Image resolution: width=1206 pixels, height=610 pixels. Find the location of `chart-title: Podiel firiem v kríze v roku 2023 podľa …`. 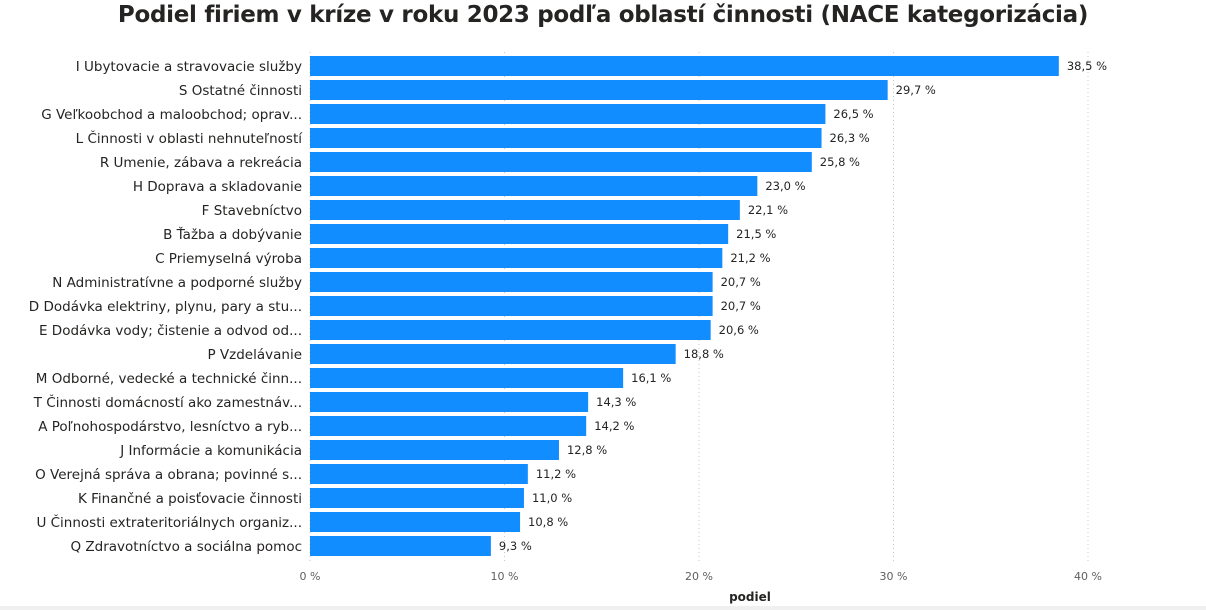

chart-title: Podiel firiem v kríze v roku 2023 podľa … is located at coordinates (603, 15).